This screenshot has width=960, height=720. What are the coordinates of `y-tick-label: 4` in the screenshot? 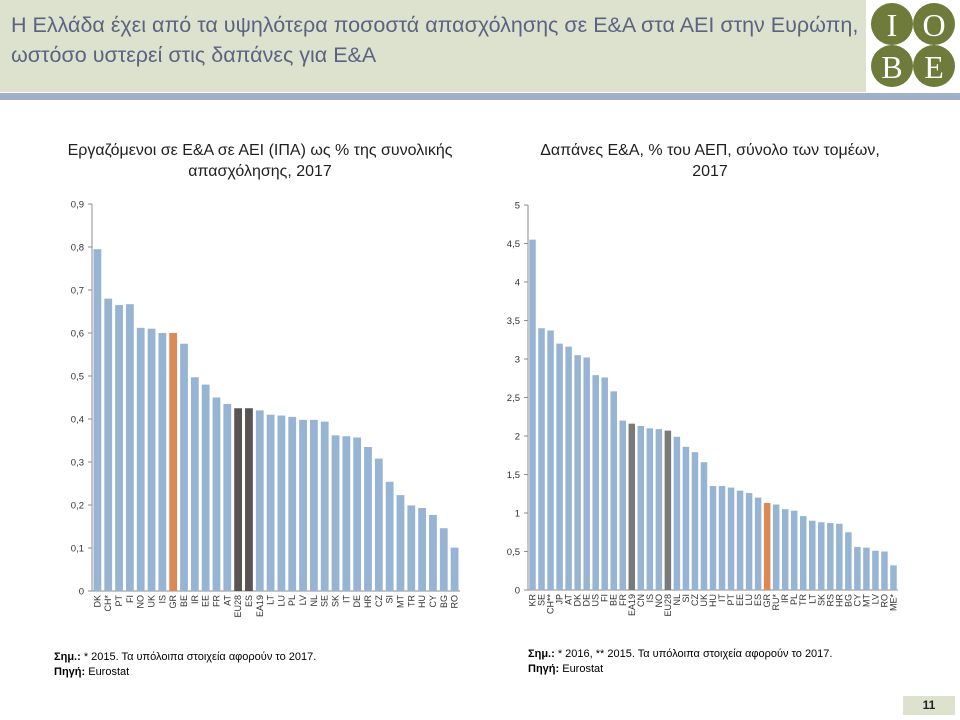 It's located at (517, 283).